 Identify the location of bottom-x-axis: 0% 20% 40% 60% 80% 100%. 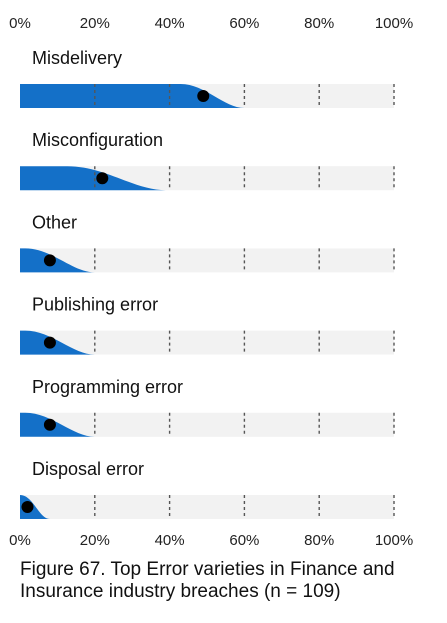
(211, 540).